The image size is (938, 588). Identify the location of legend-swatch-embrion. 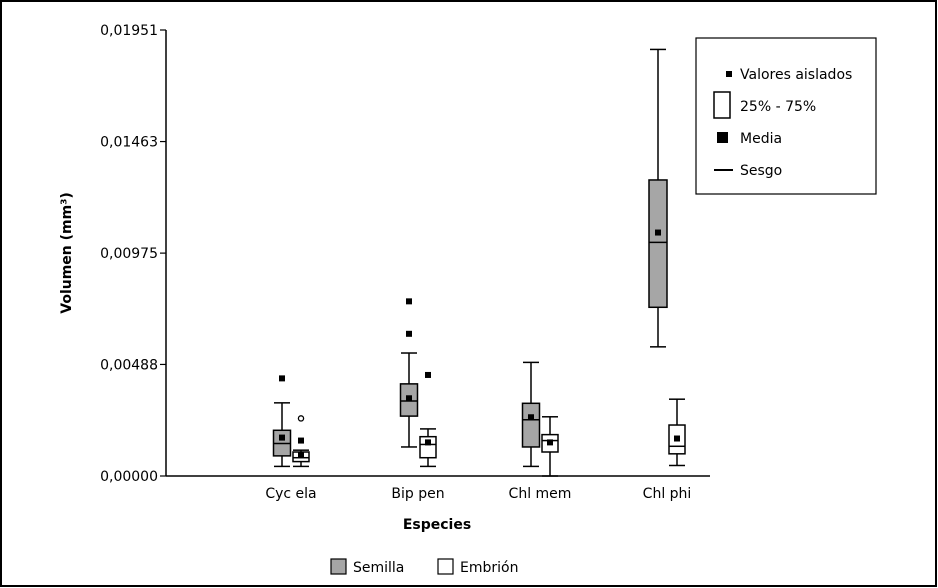
(445, 566).